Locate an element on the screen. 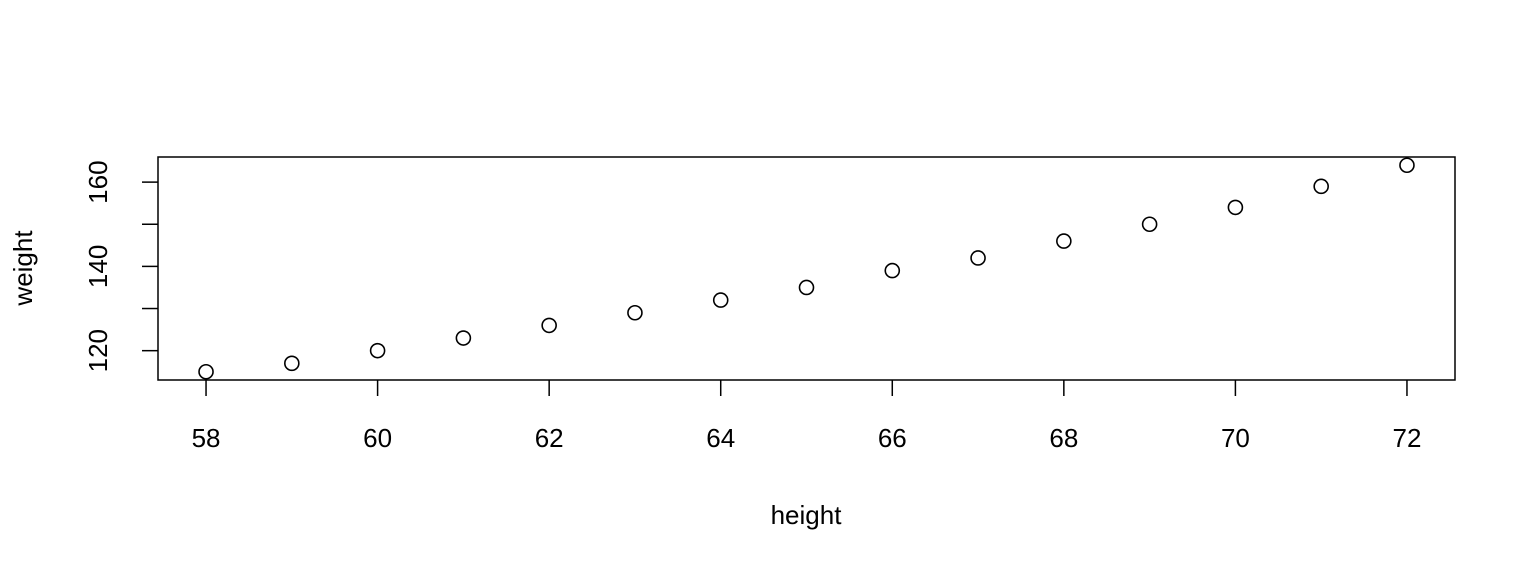  y-tick-label: 160 is located at coordinates (98, 181).